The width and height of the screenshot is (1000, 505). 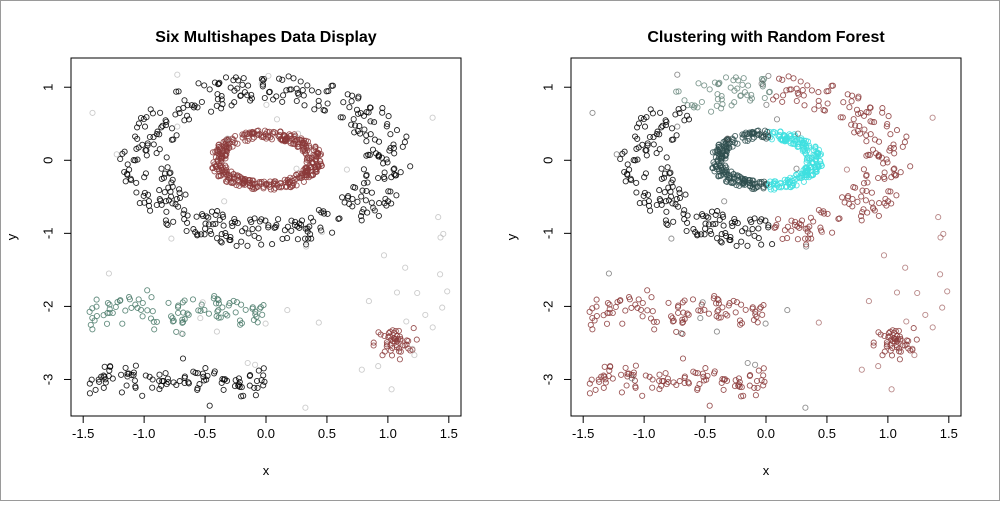 I want to click on y-tick-label: -1, so click(x=547, y=234).